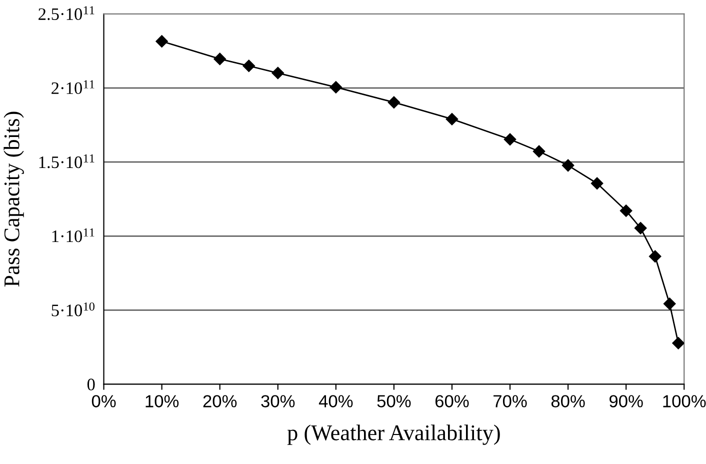 The image size is (706, 464). What do you see at coordinates (73, 87) in the screenshot?
I see `y-tick-label: 2·10$^{11}$` at bounding box center [73, 87].